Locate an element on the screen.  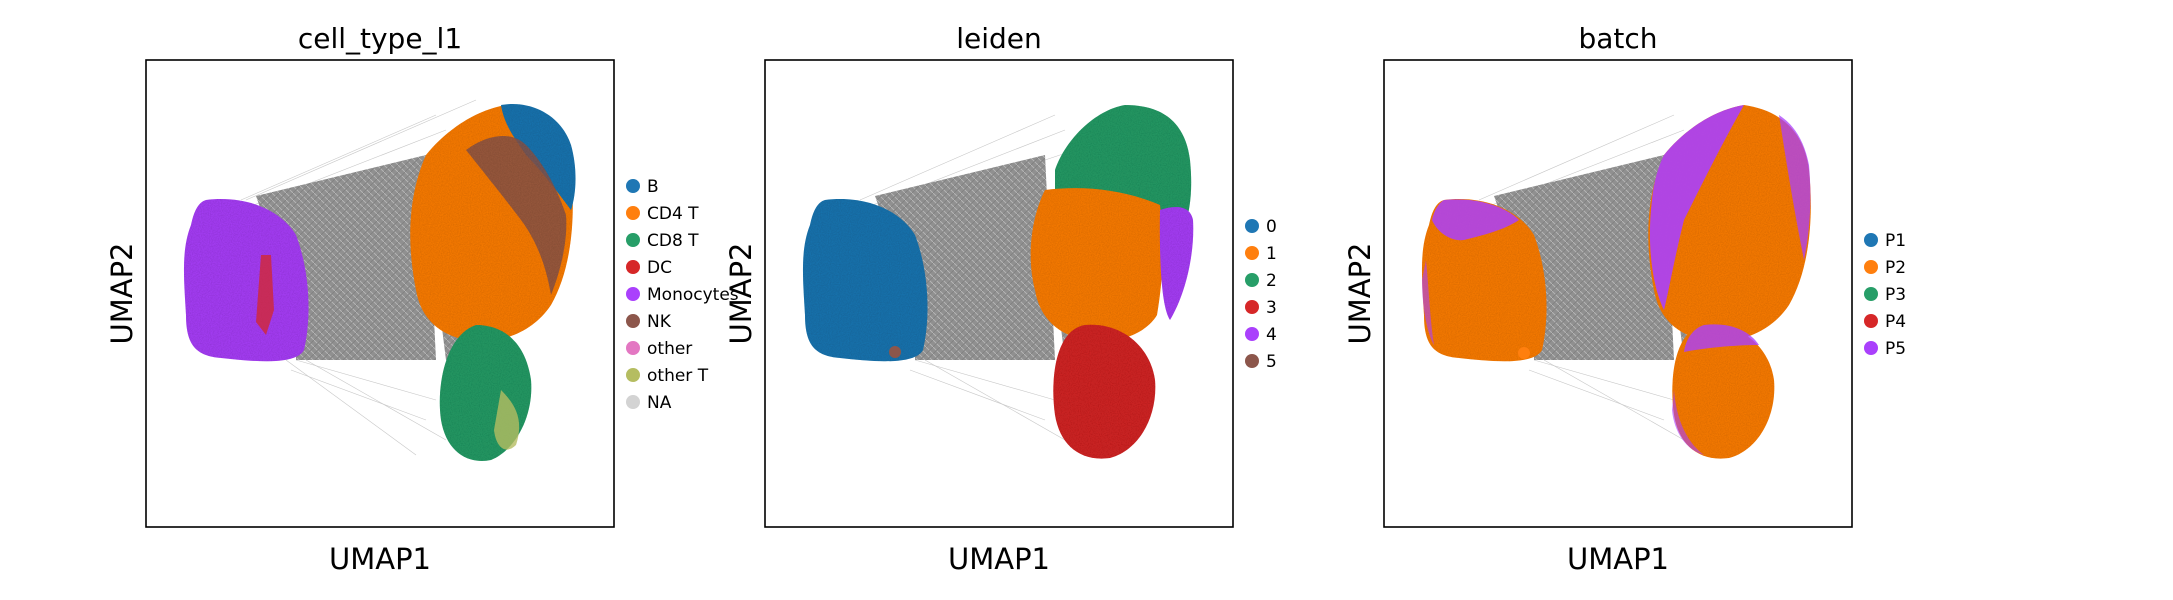
panel-cell-type-l1 is located at coordinates (379, 280).